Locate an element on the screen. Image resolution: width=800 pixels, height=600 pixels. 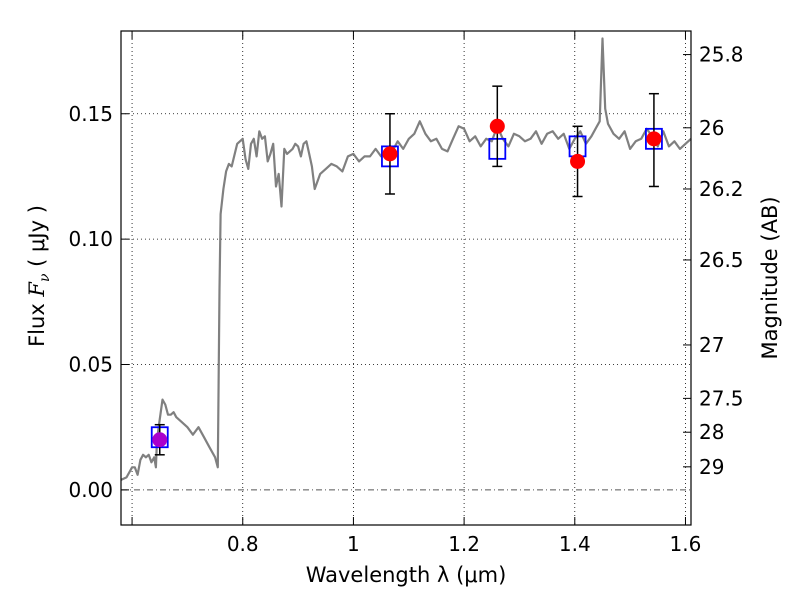
y2-tick-label: 29 is located at coordinates (711, 467).